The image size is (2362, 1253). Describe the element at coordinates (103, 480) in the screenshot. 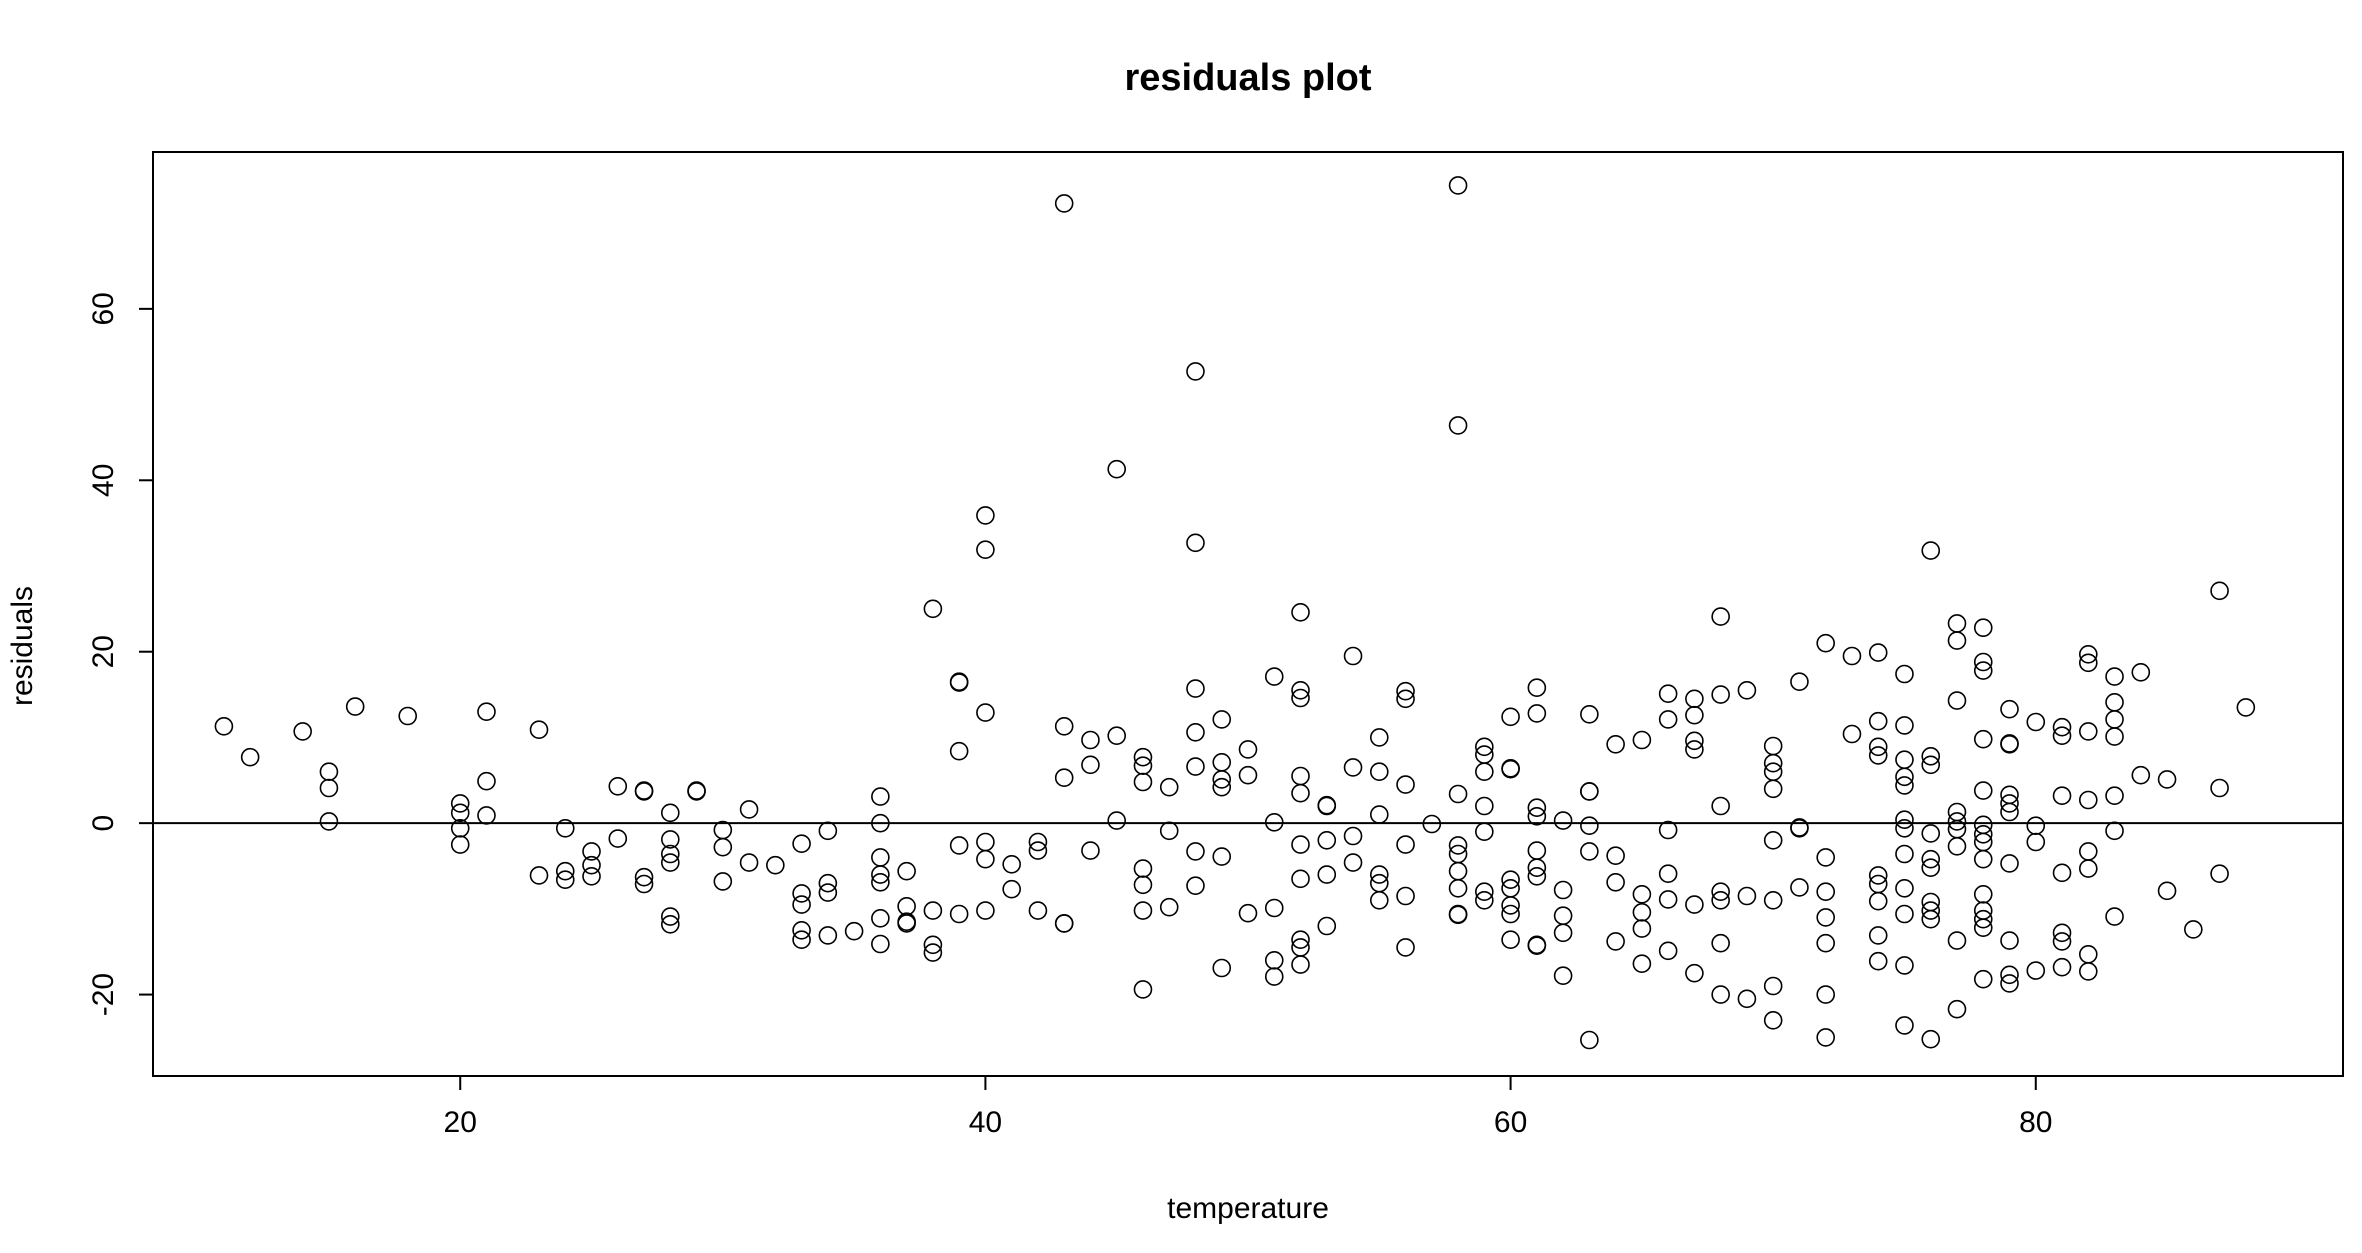

I see `y-tick-label: 40` at that location.